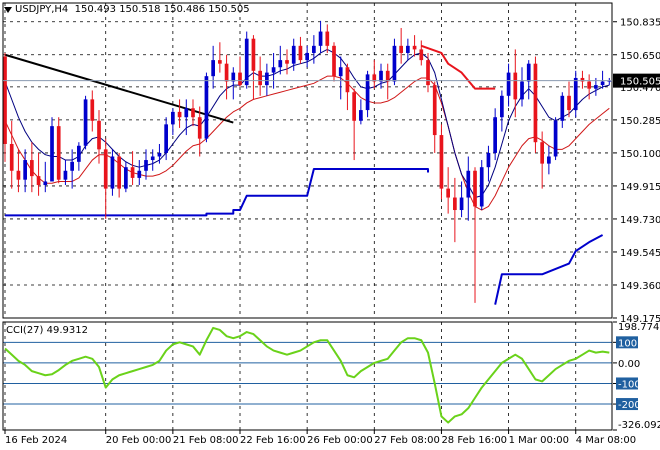 Image resolution: width=660 pixels, height=450 pixels. Describe the element at coordinates (474, 440) in the screenshot. I see `time-tick-label: 28 Feb 16:00` at that location.